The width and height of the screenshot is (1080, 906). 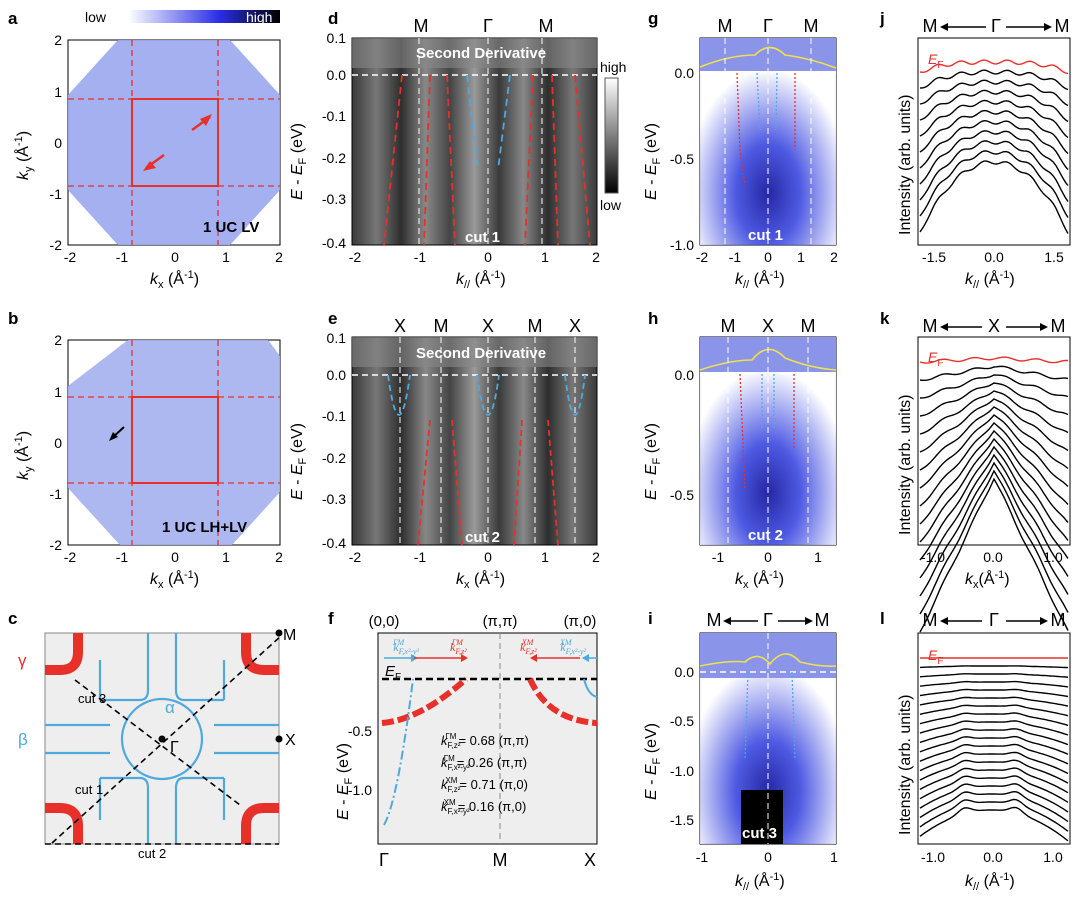 I want to click on panel-label: a, so click(x=13, y=18).